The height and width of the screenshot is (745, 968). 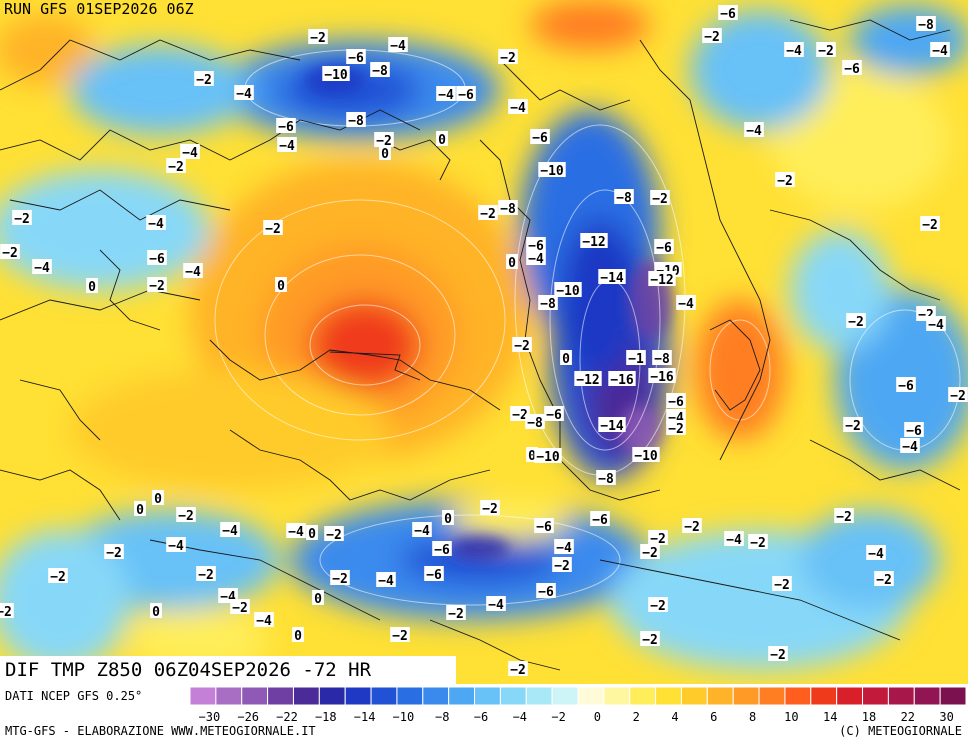 I want to click on value-label-text: −8, so click(x=548, y=304).